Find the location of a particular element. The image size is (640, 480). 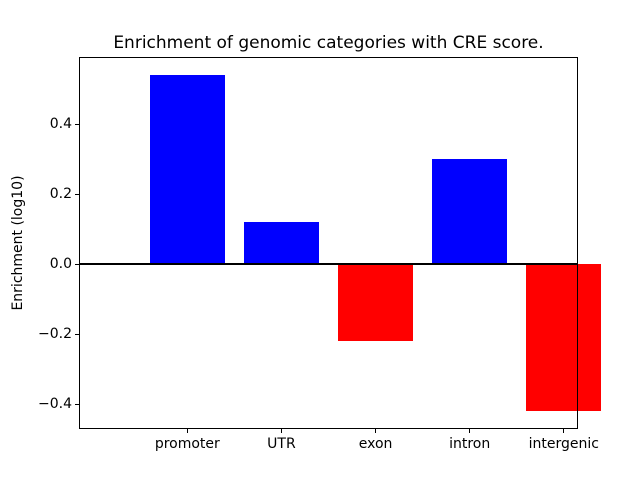

y-tick-label: −0.2 is located at coordinates (55, 334).